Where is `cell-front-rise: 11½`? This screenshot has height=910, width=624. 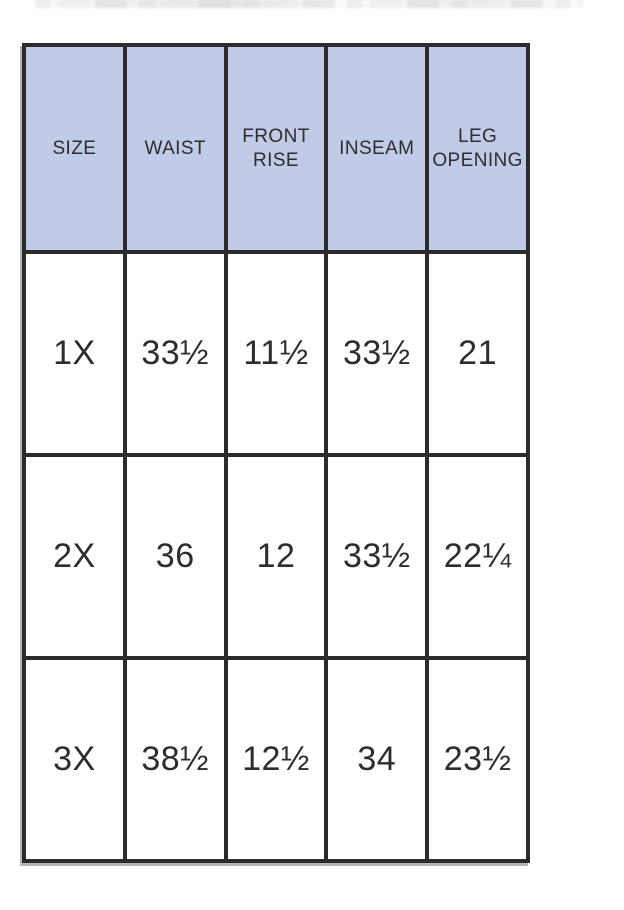
cell-front-rise: 11½ is located at coordinates (276, 353).